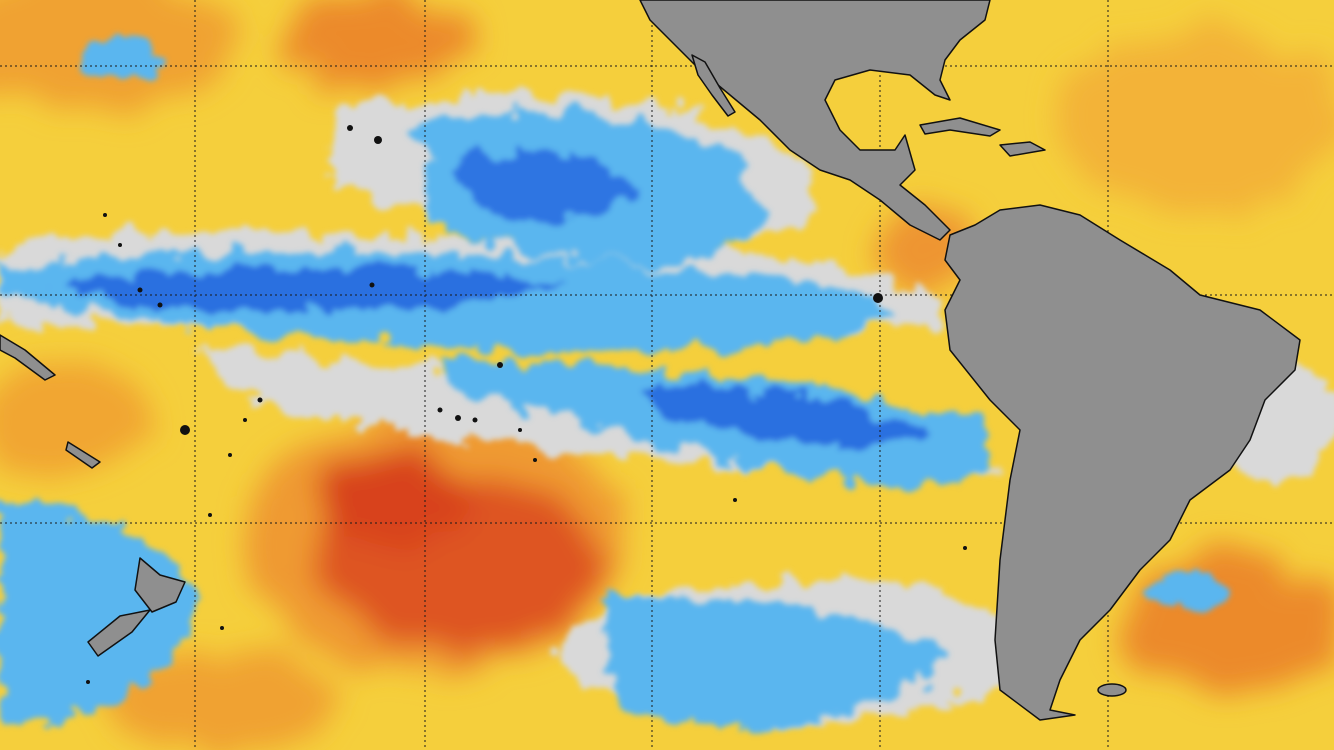  What do you see at coordinates (400, 500) in the screenshot?
I see `warm-core` at bounding box center [400, 500].